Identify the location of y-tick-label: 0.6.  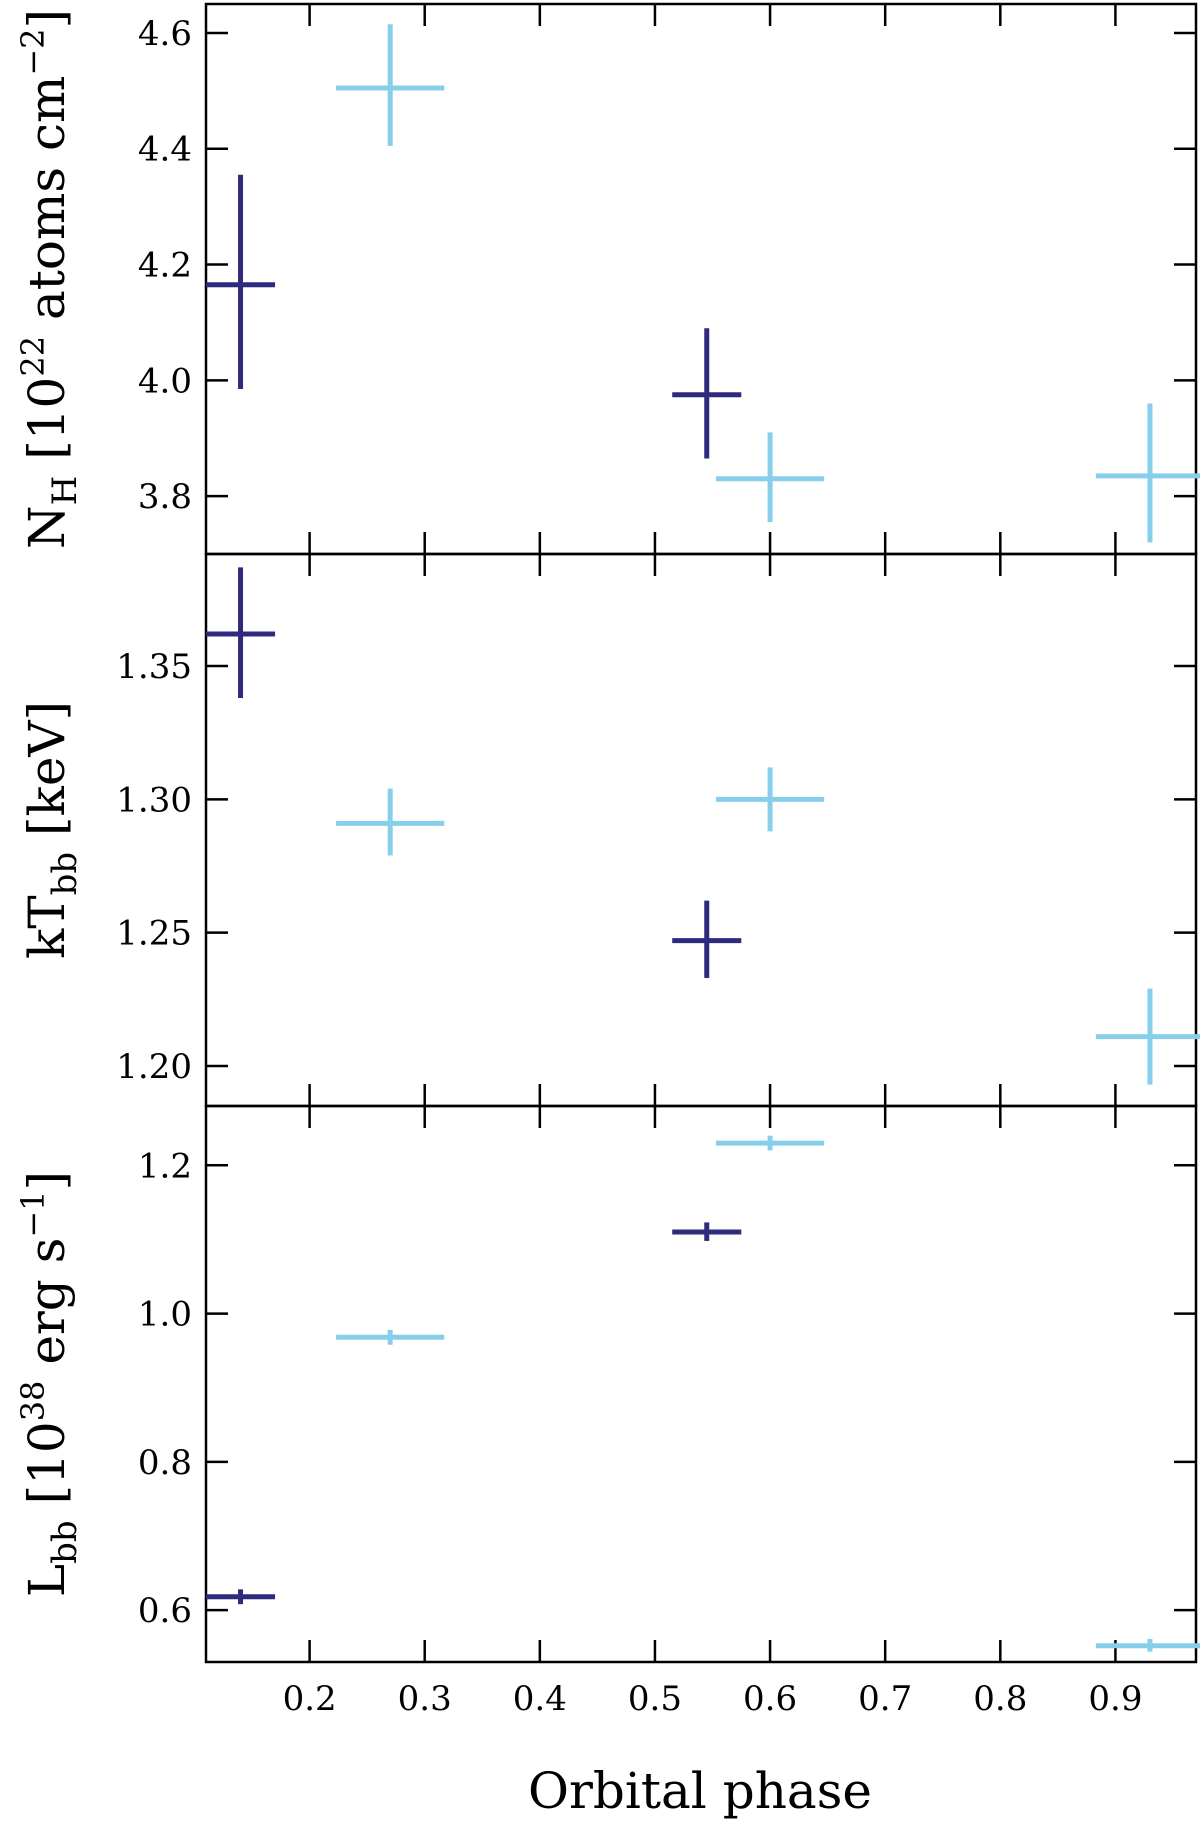
(165, 1611).